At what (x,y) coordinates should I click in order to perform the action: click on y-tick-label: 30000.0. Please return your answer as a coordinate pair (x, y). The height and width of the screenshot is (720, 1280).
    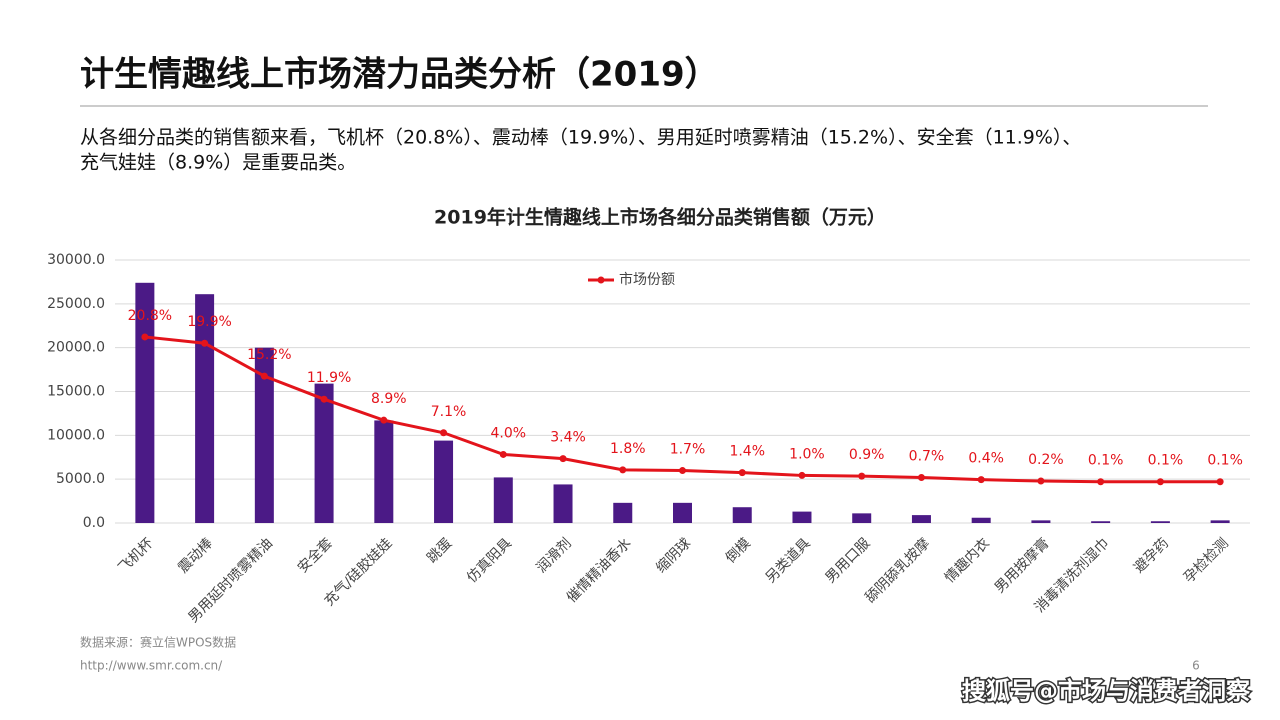
    Looking at the image, I should click on (76, 260).